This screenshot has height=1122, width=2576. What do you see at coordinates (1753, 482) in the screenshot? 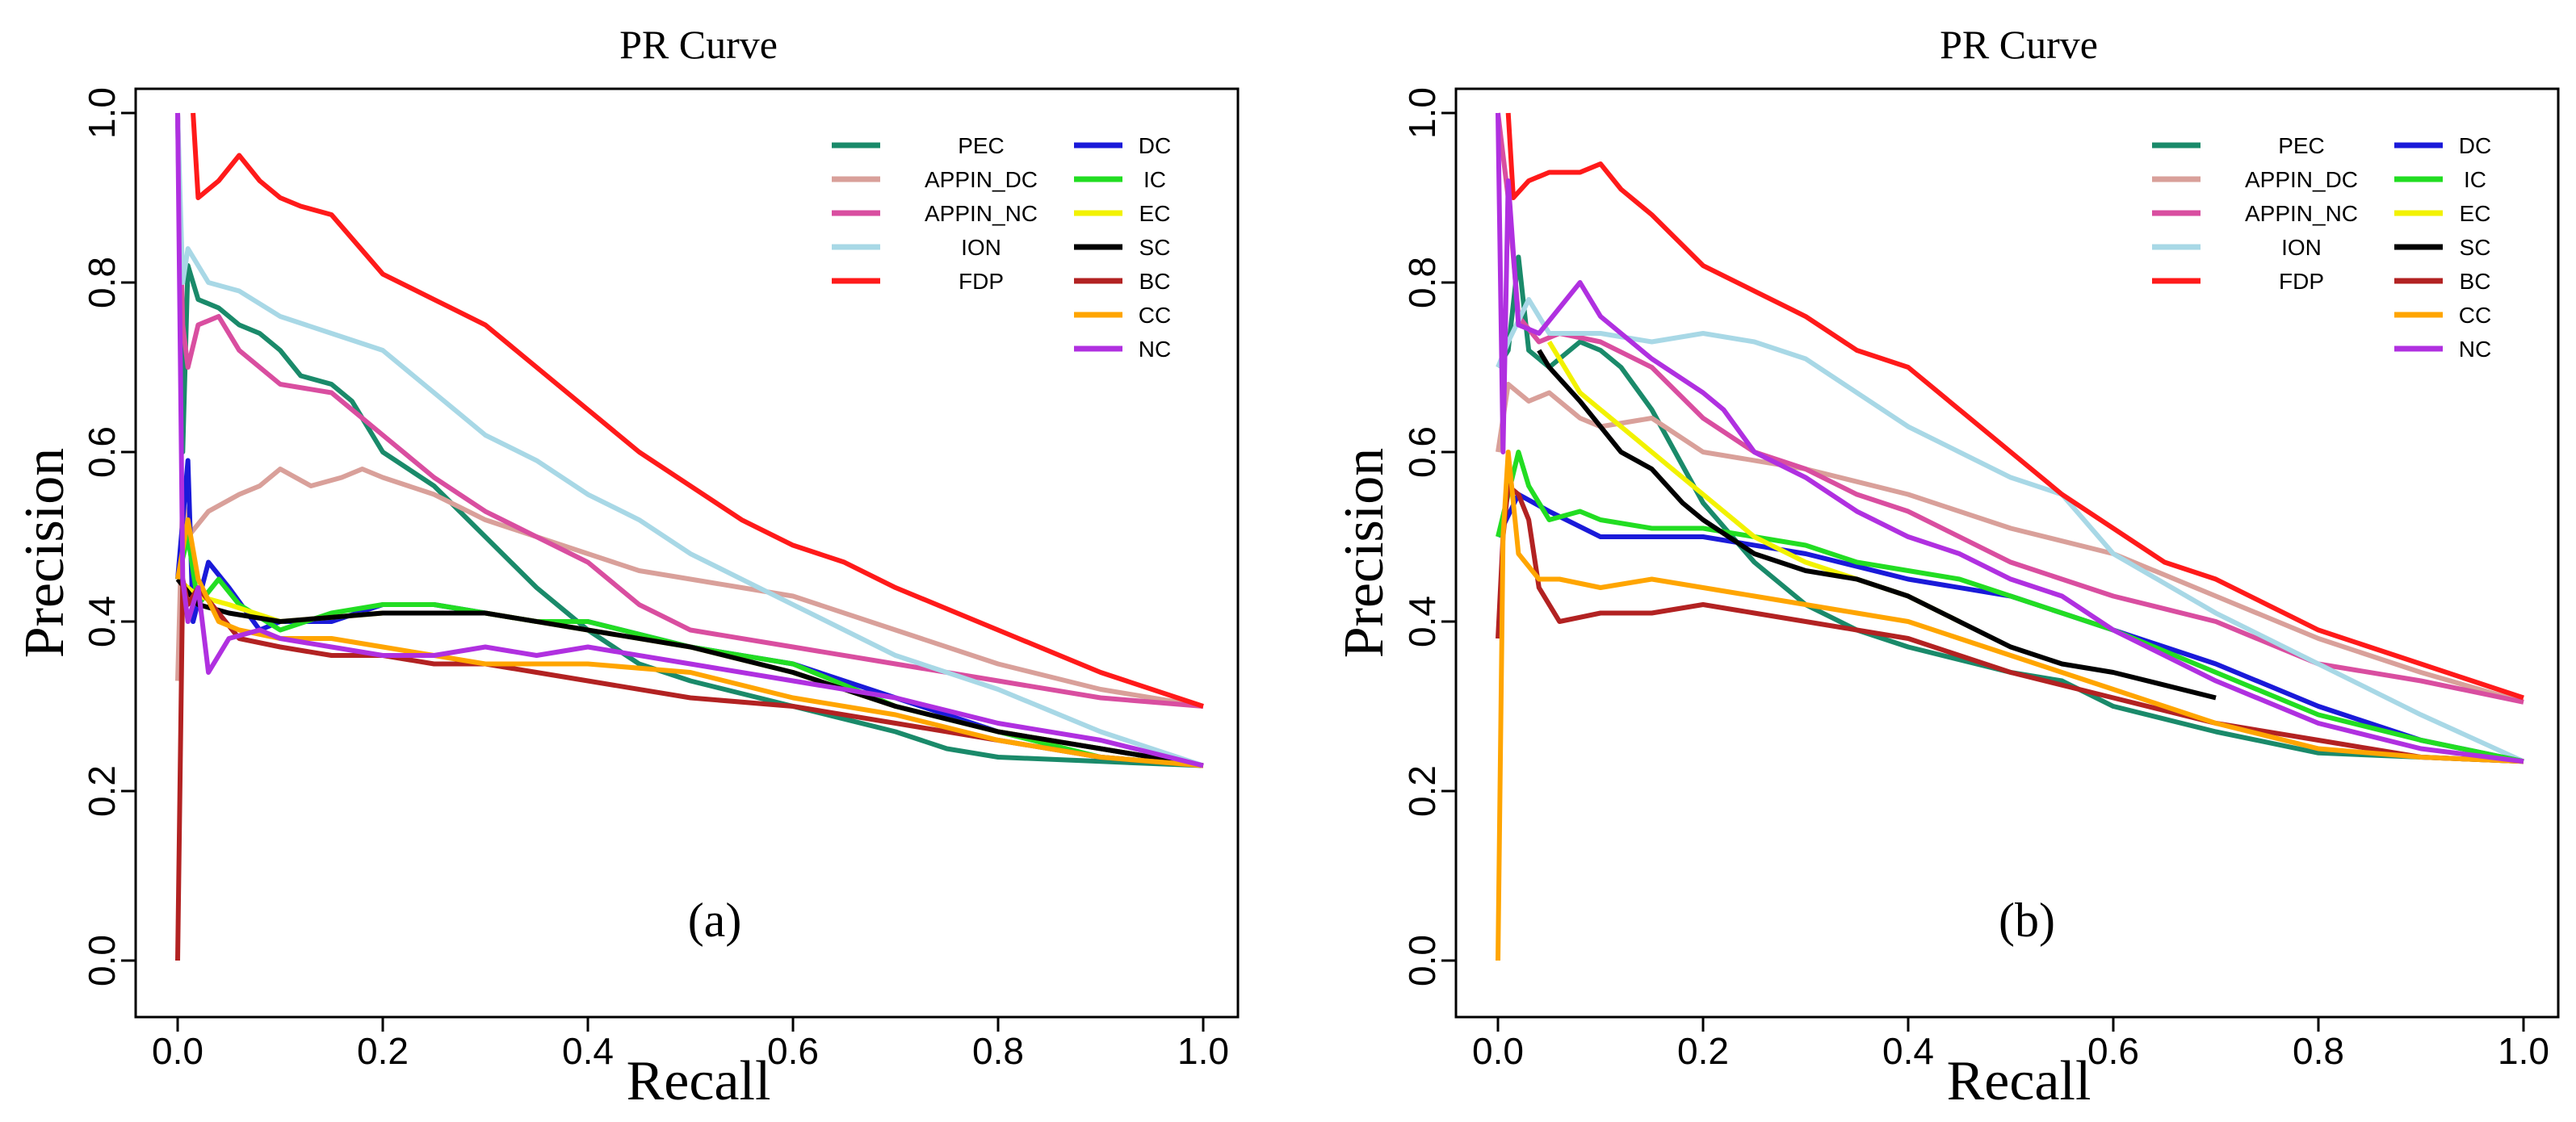
I see `series-line-ec` at bounding box center [1753, 482].